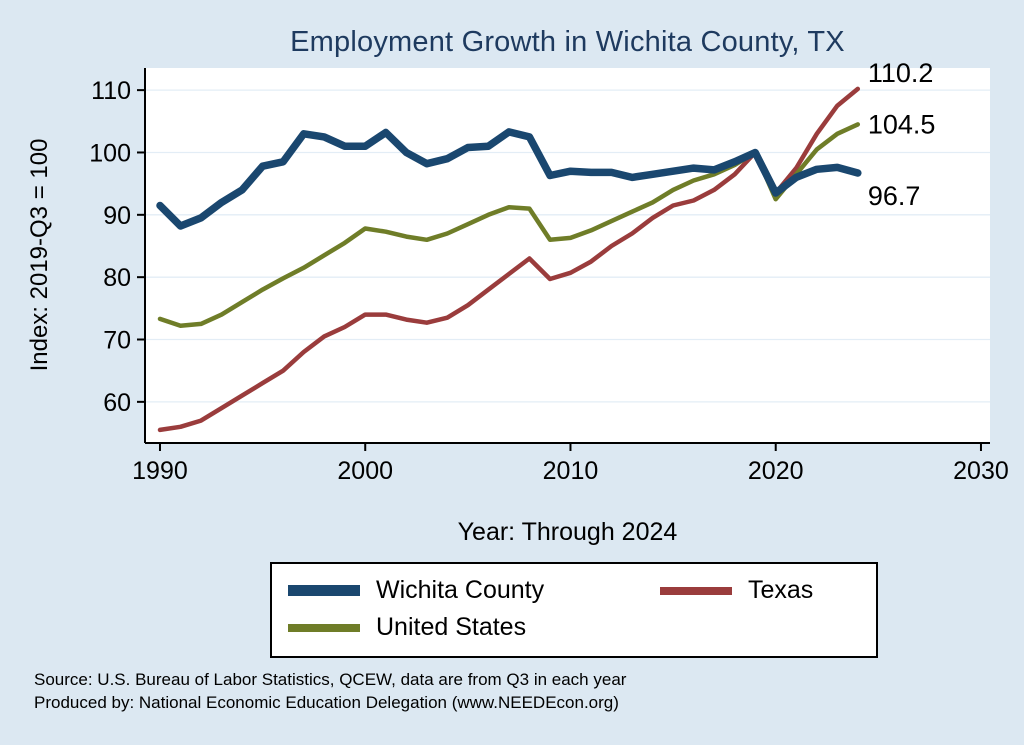 The width and height of the screenshot is (1024, 745). What do you see at coordinates (324, 590) in the screenshot?
I see `legend-swatch-wichita-county` at bounding box center [324, 590].